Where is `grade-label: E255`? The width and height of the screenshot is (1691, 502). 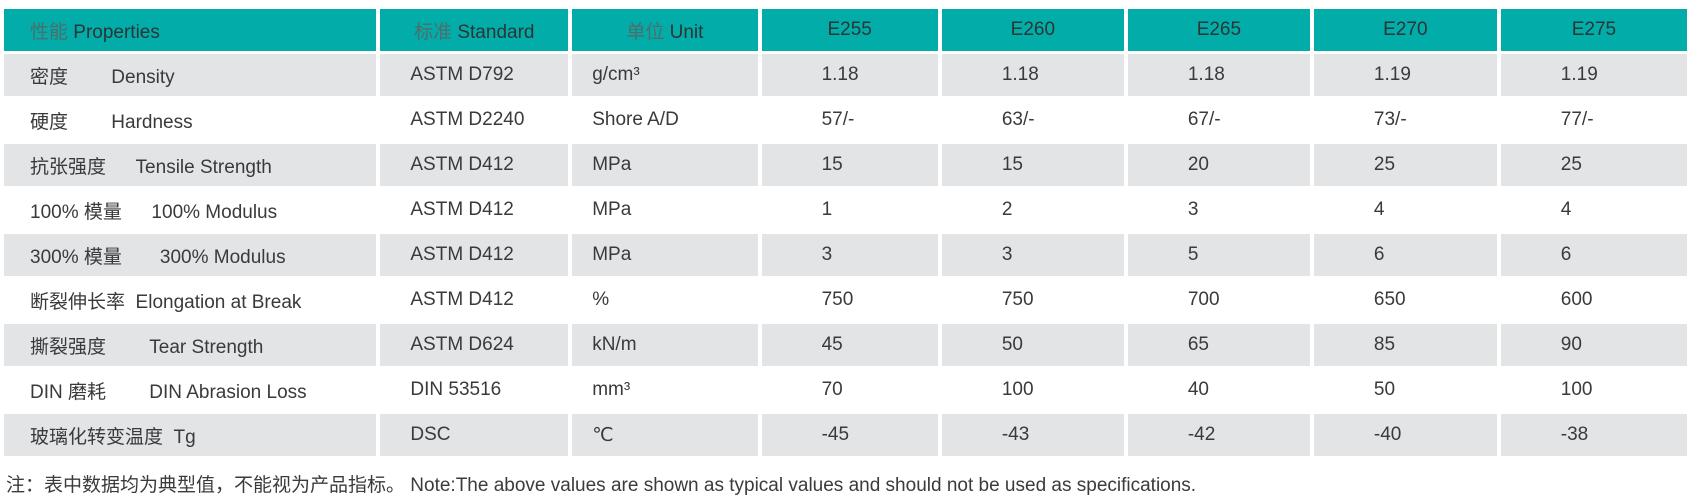
grade-label: E255 is located at coordinates (849, 29).